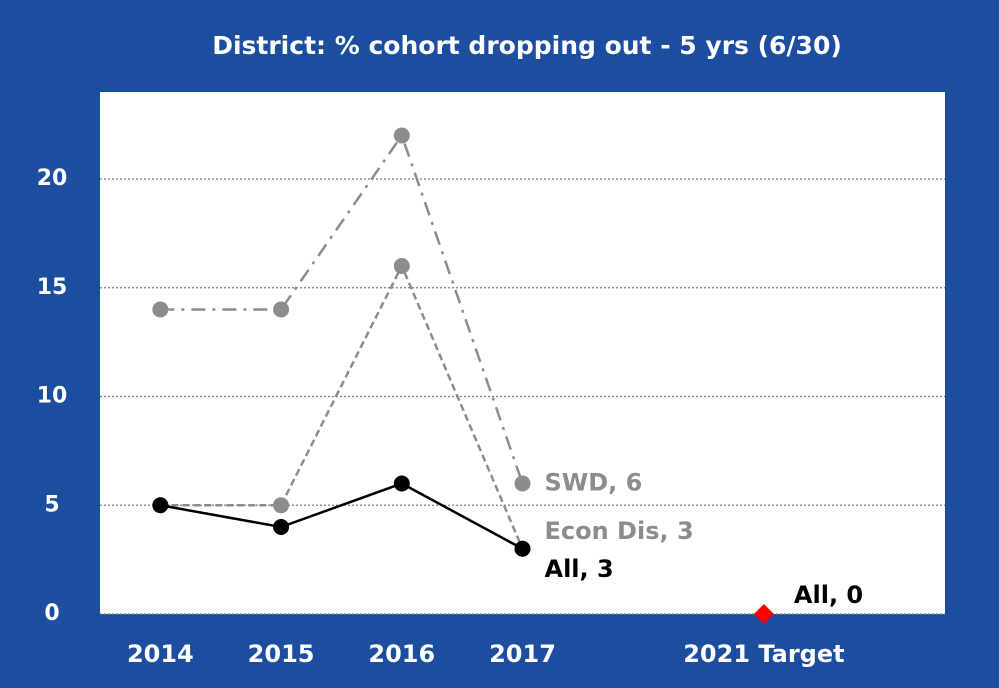  I want to click on y-tick-label: 10, so click(52, 396).